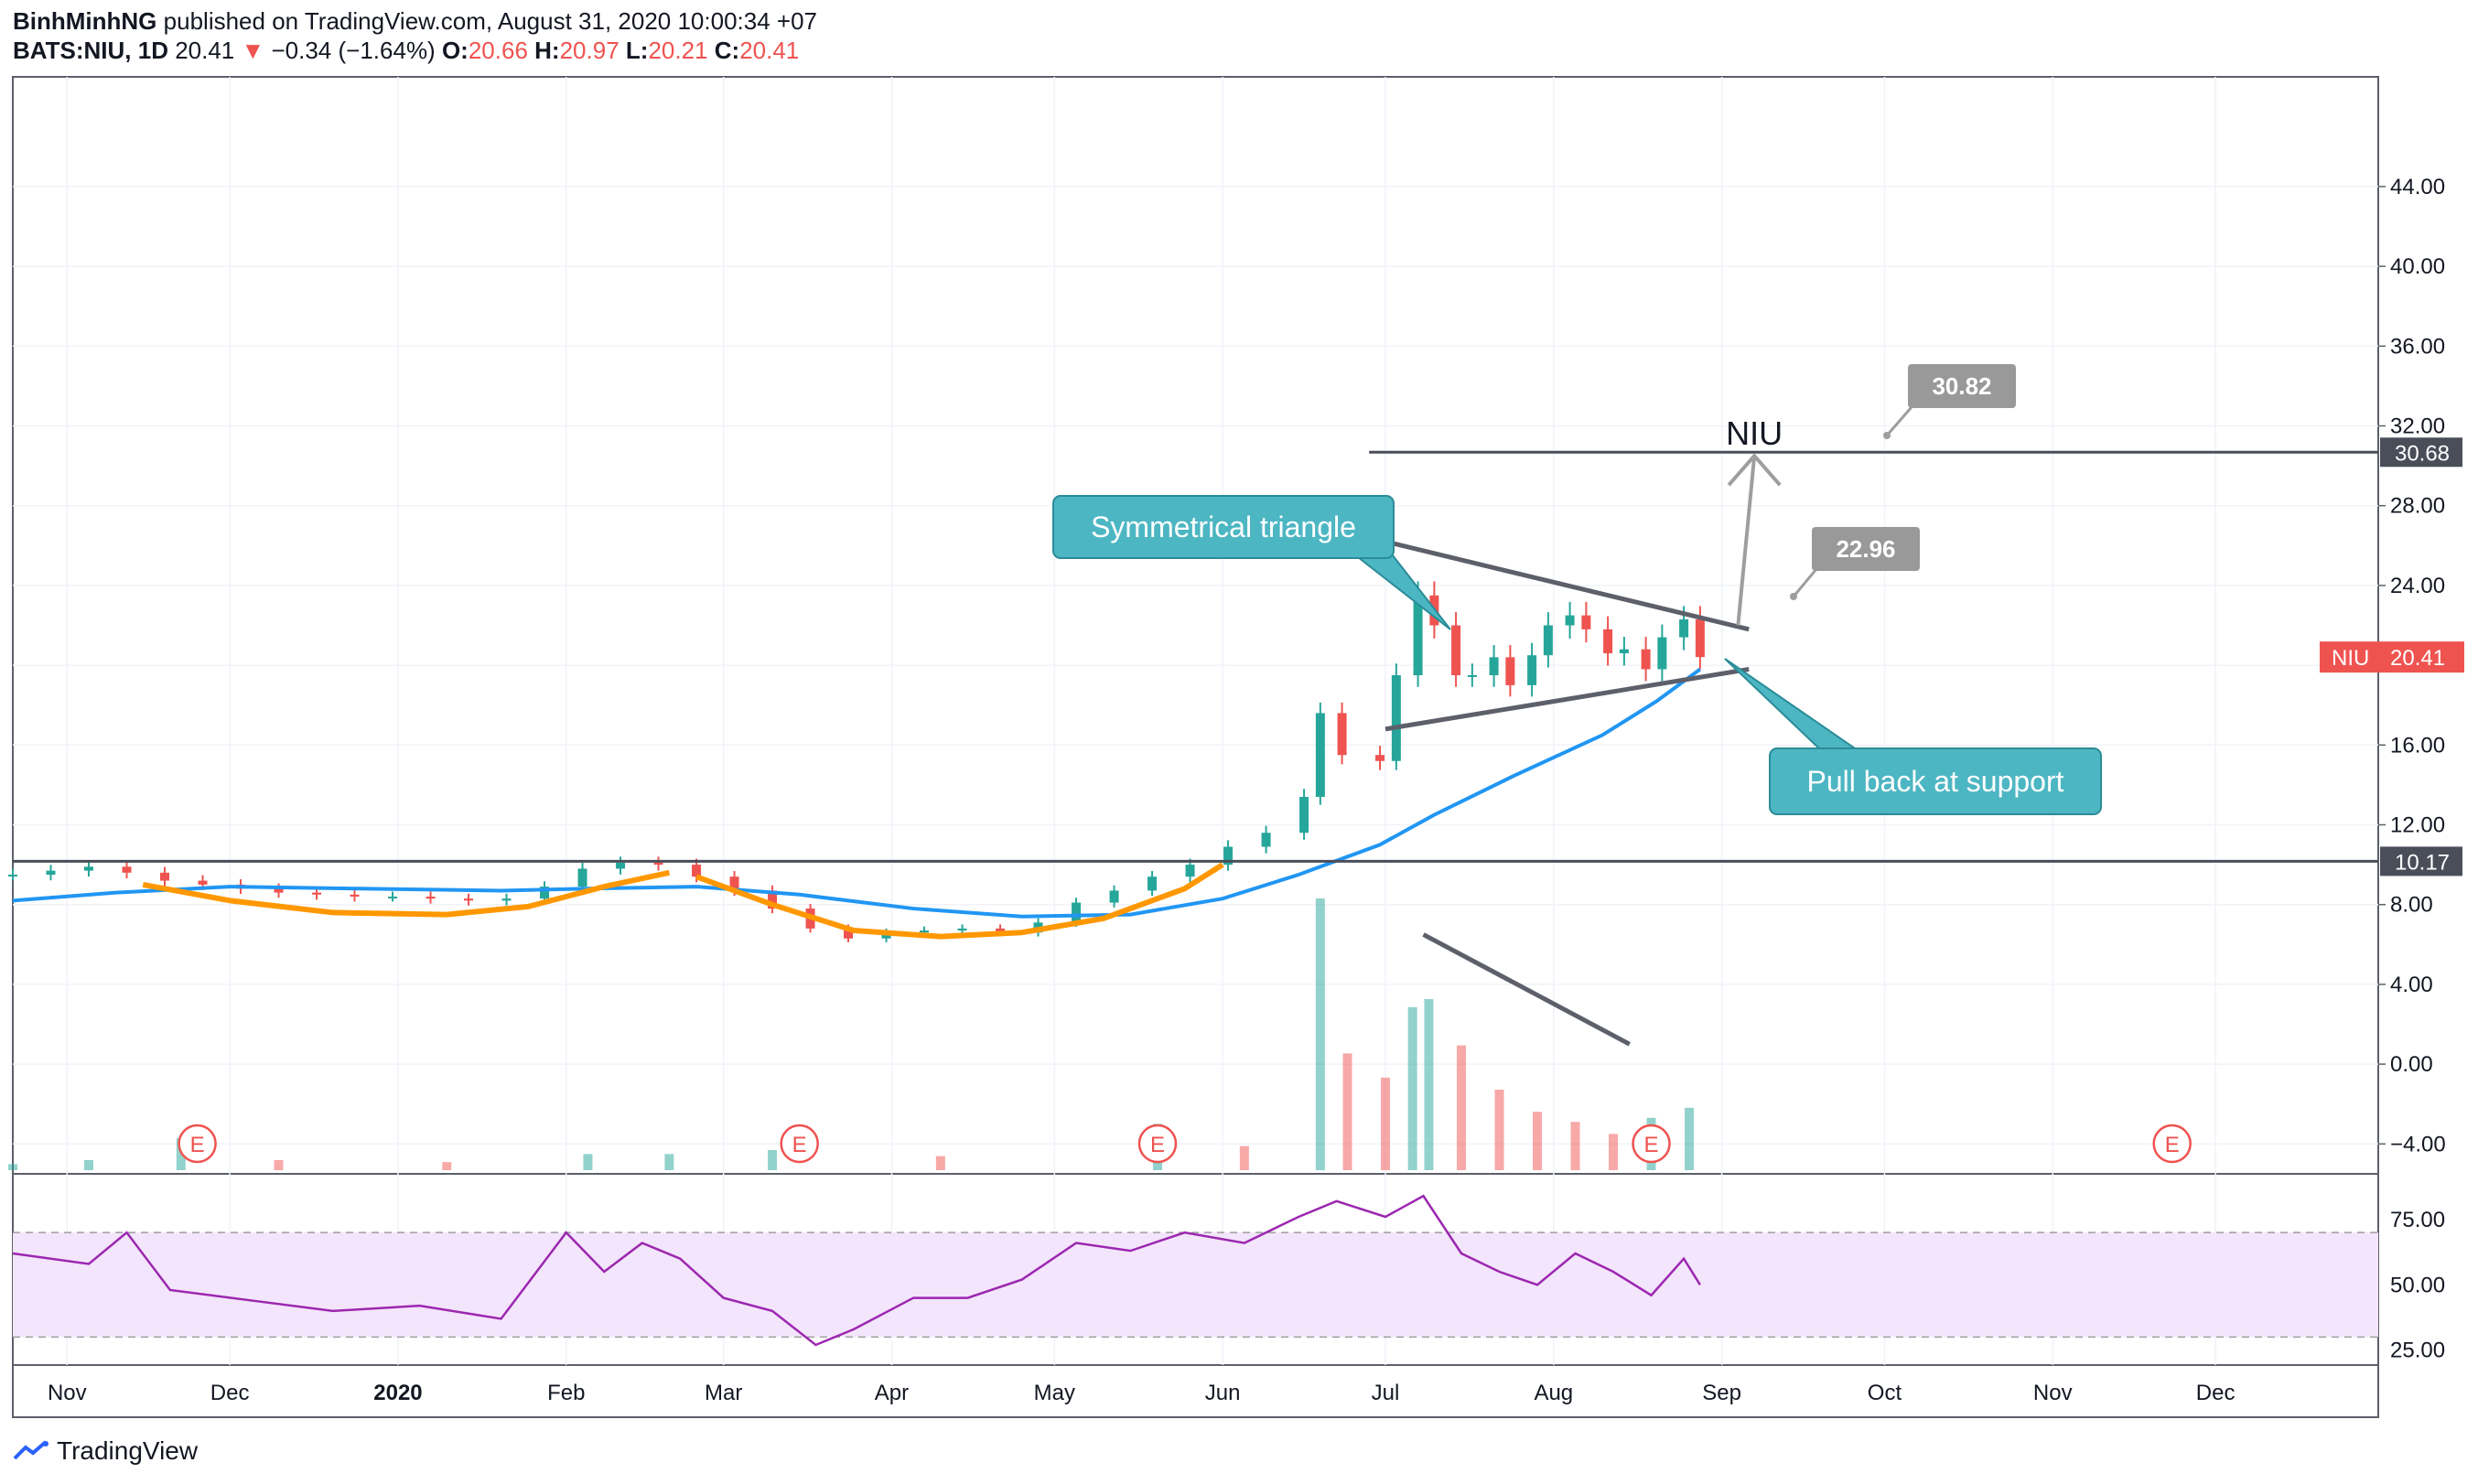 The height and width of the screenshot is (1484, 2478). What do you see at coordinates (892, 1393) in the screenshot?
I see `x-tick-label: Apr` at bounding box center [892, 1393].